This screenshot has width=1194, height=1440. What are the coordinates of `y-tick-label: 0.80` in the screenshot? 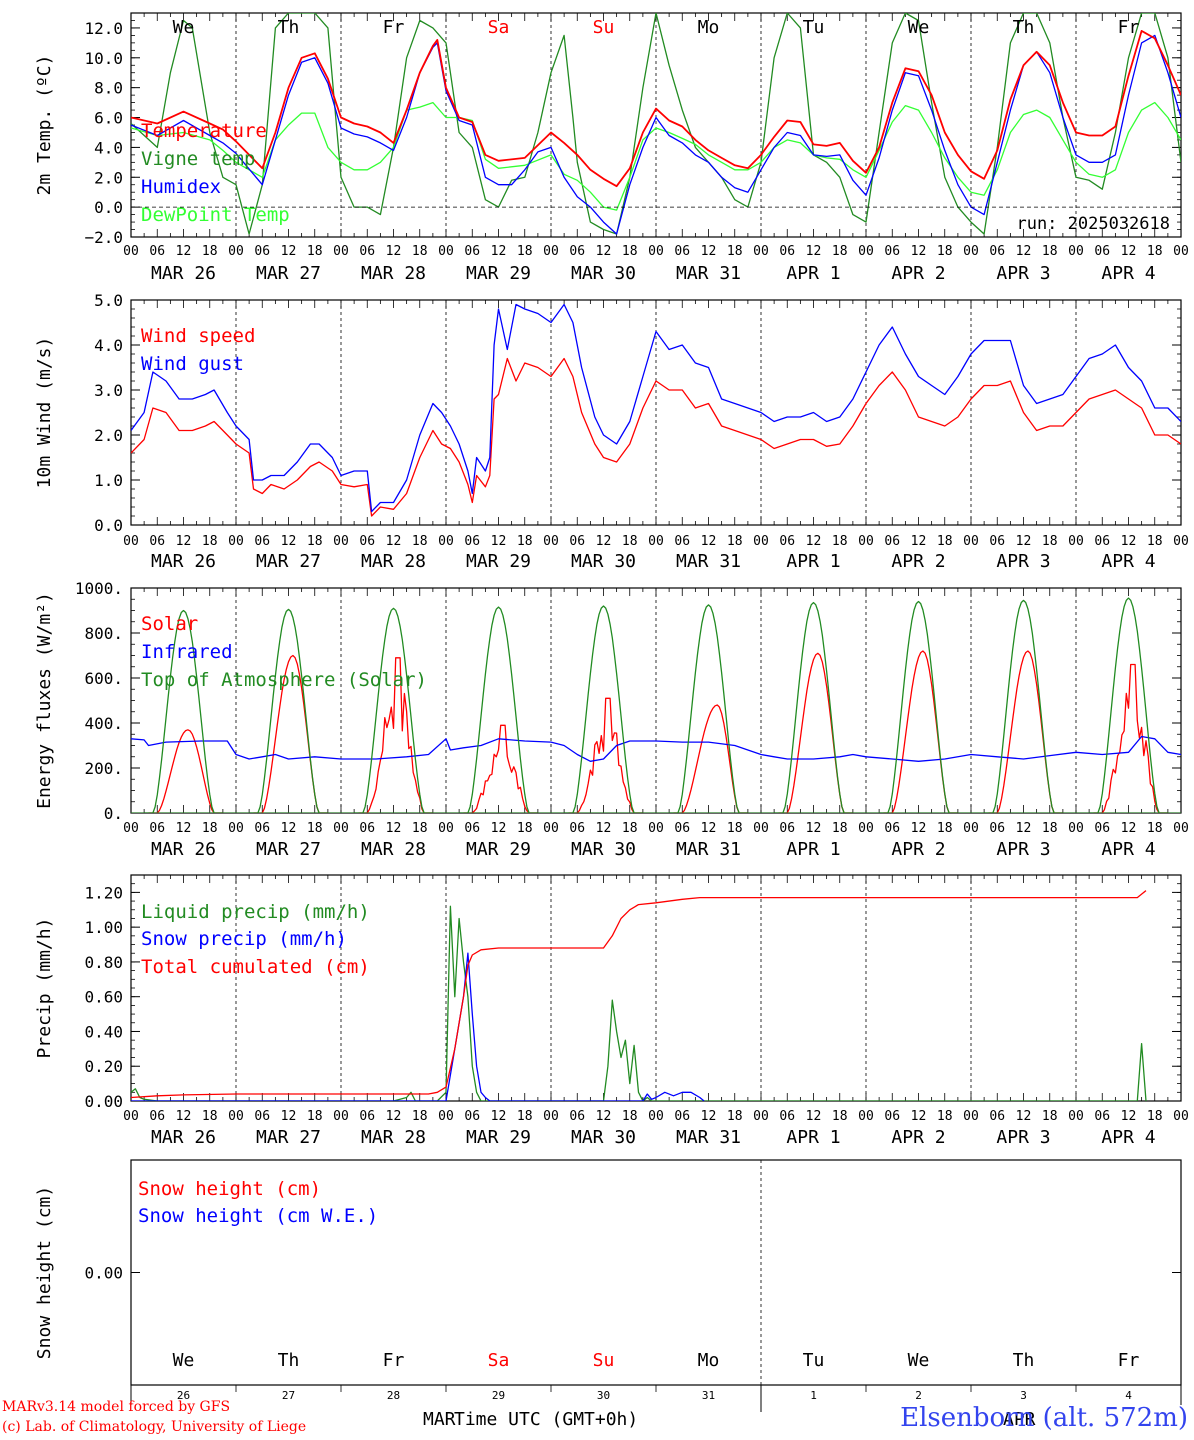 It's located at (103, 962).